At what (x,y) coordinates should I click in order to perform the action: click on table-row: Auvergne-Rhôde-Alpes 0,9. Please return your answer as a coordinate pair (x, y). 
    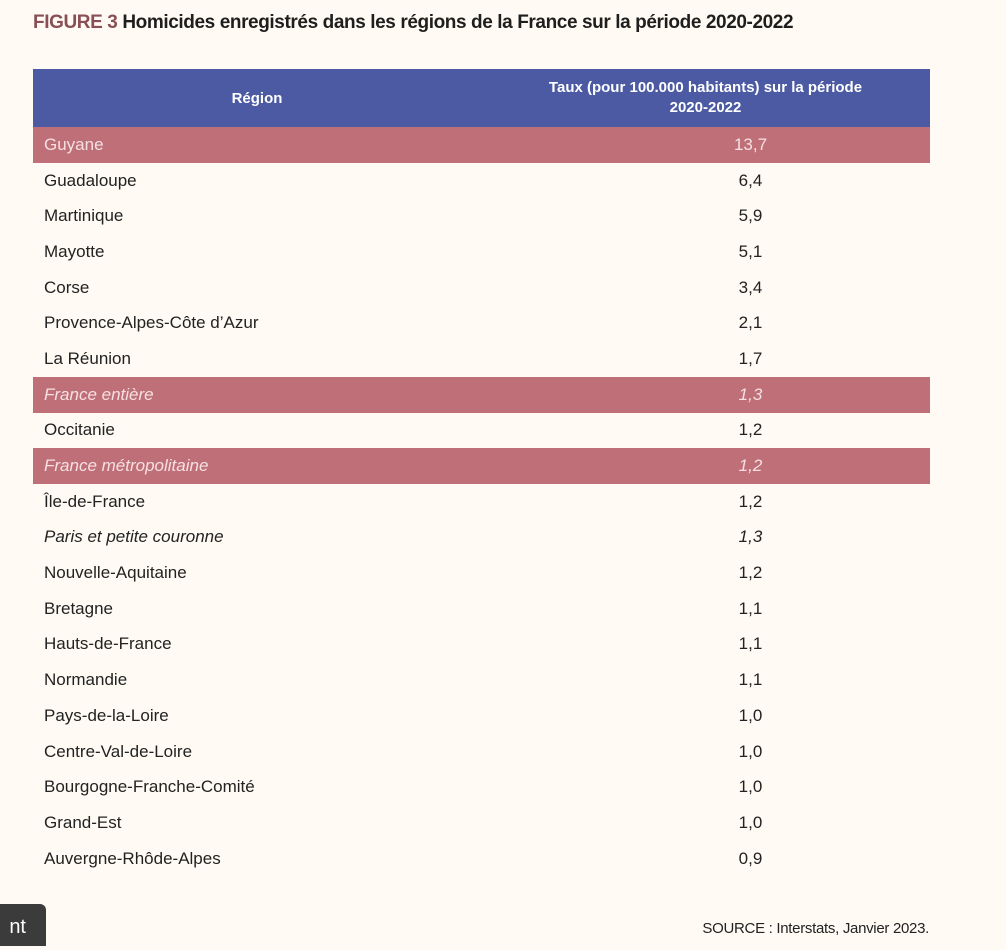
    Looking at the image, I should click on (481, 859).